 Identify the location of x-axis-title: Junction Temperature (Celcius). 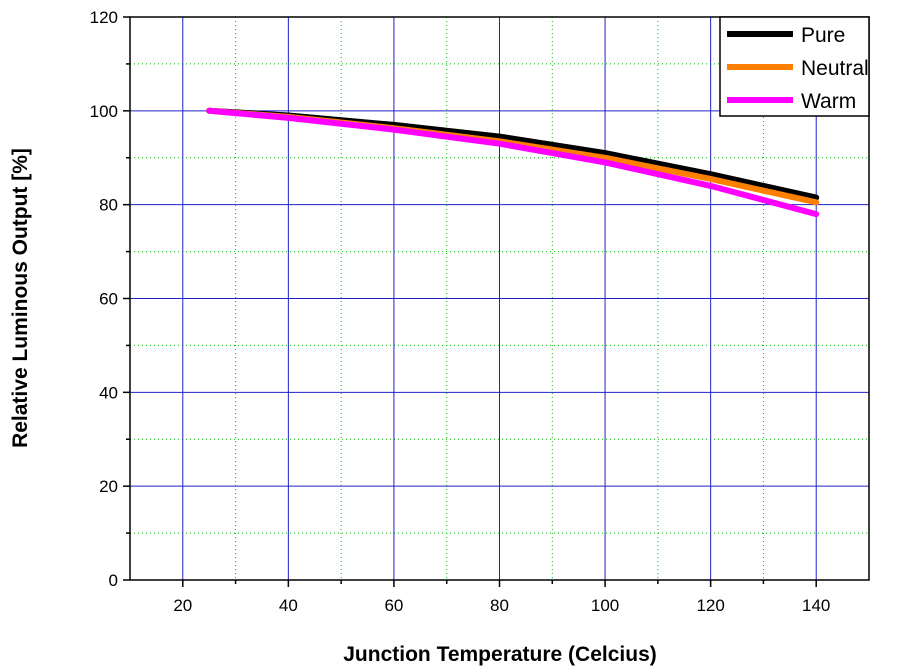
(500, 654).